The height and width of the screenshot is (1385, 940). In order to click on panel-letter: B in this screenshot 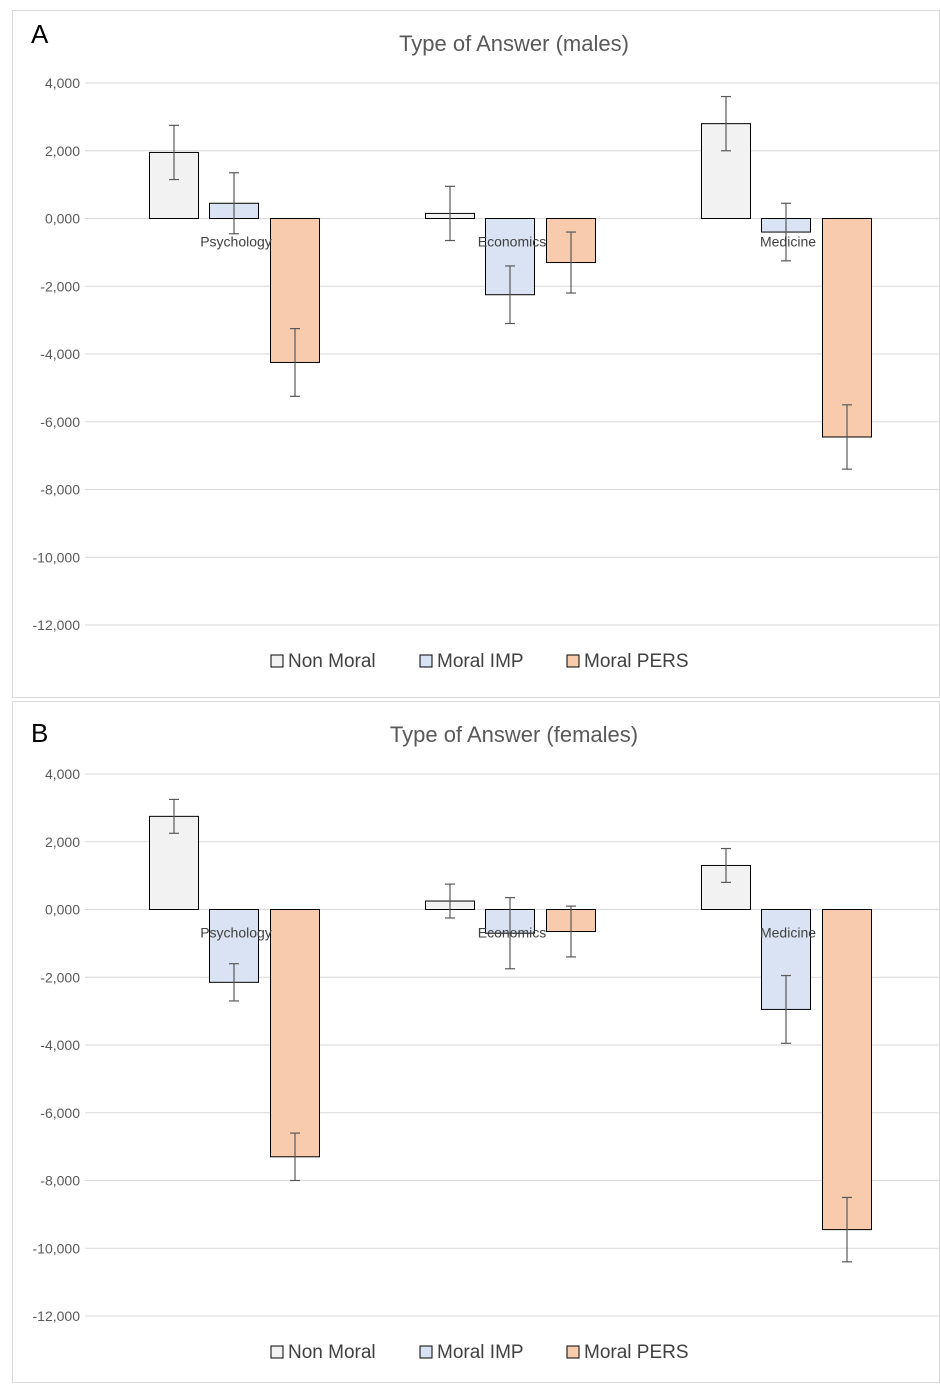, I will do `click(39, 733)`.